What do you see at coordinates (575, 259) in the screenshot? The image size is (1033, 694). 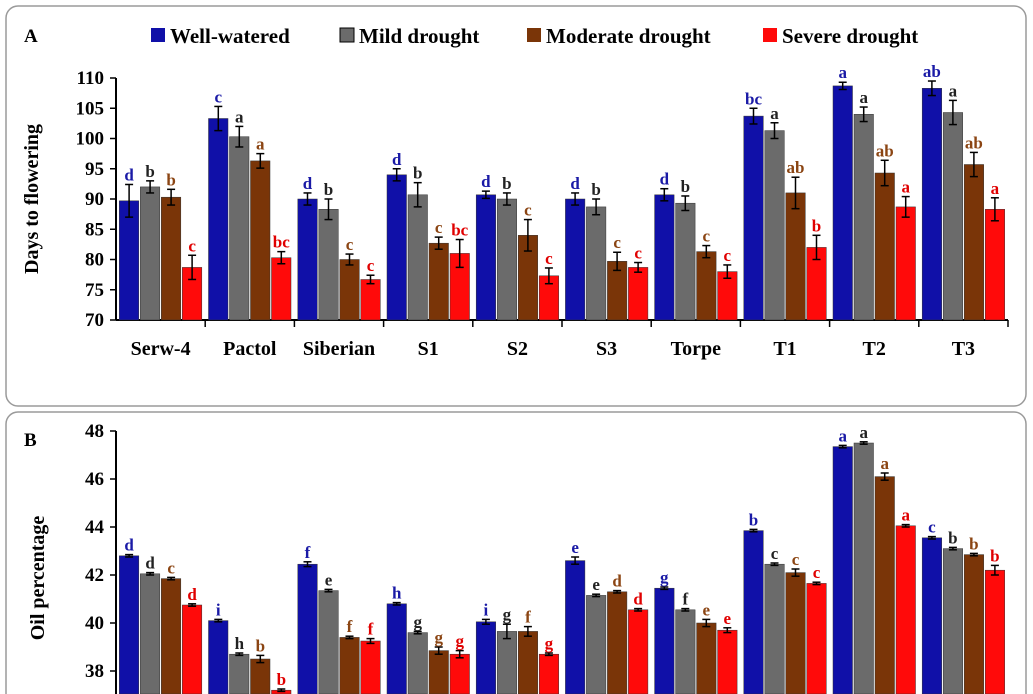 I see `panel-a-bar-s3-well-watered` at bounding box center [575, 259].